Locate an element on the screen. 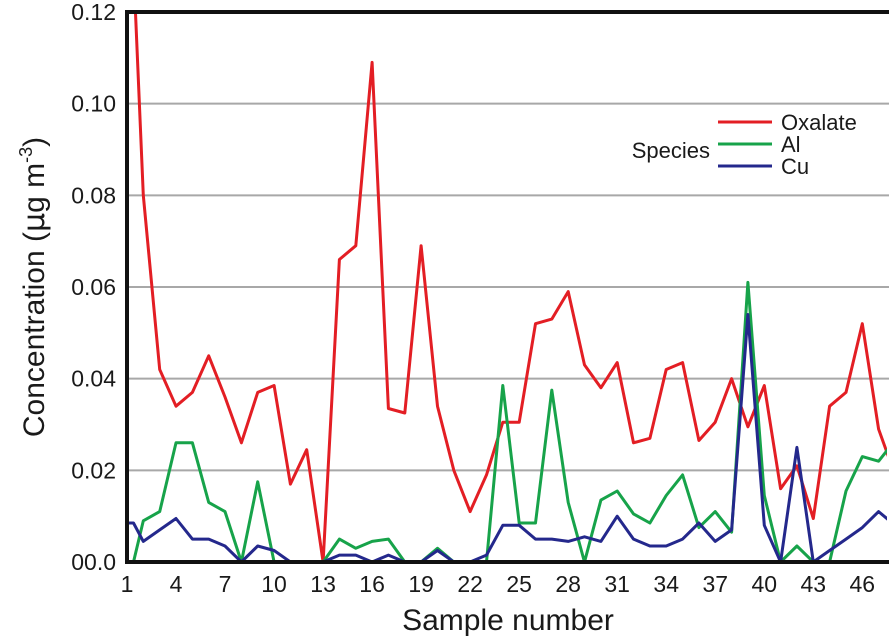  y-axis-title-main: Concentration ( is located at coordinates (34, 334).